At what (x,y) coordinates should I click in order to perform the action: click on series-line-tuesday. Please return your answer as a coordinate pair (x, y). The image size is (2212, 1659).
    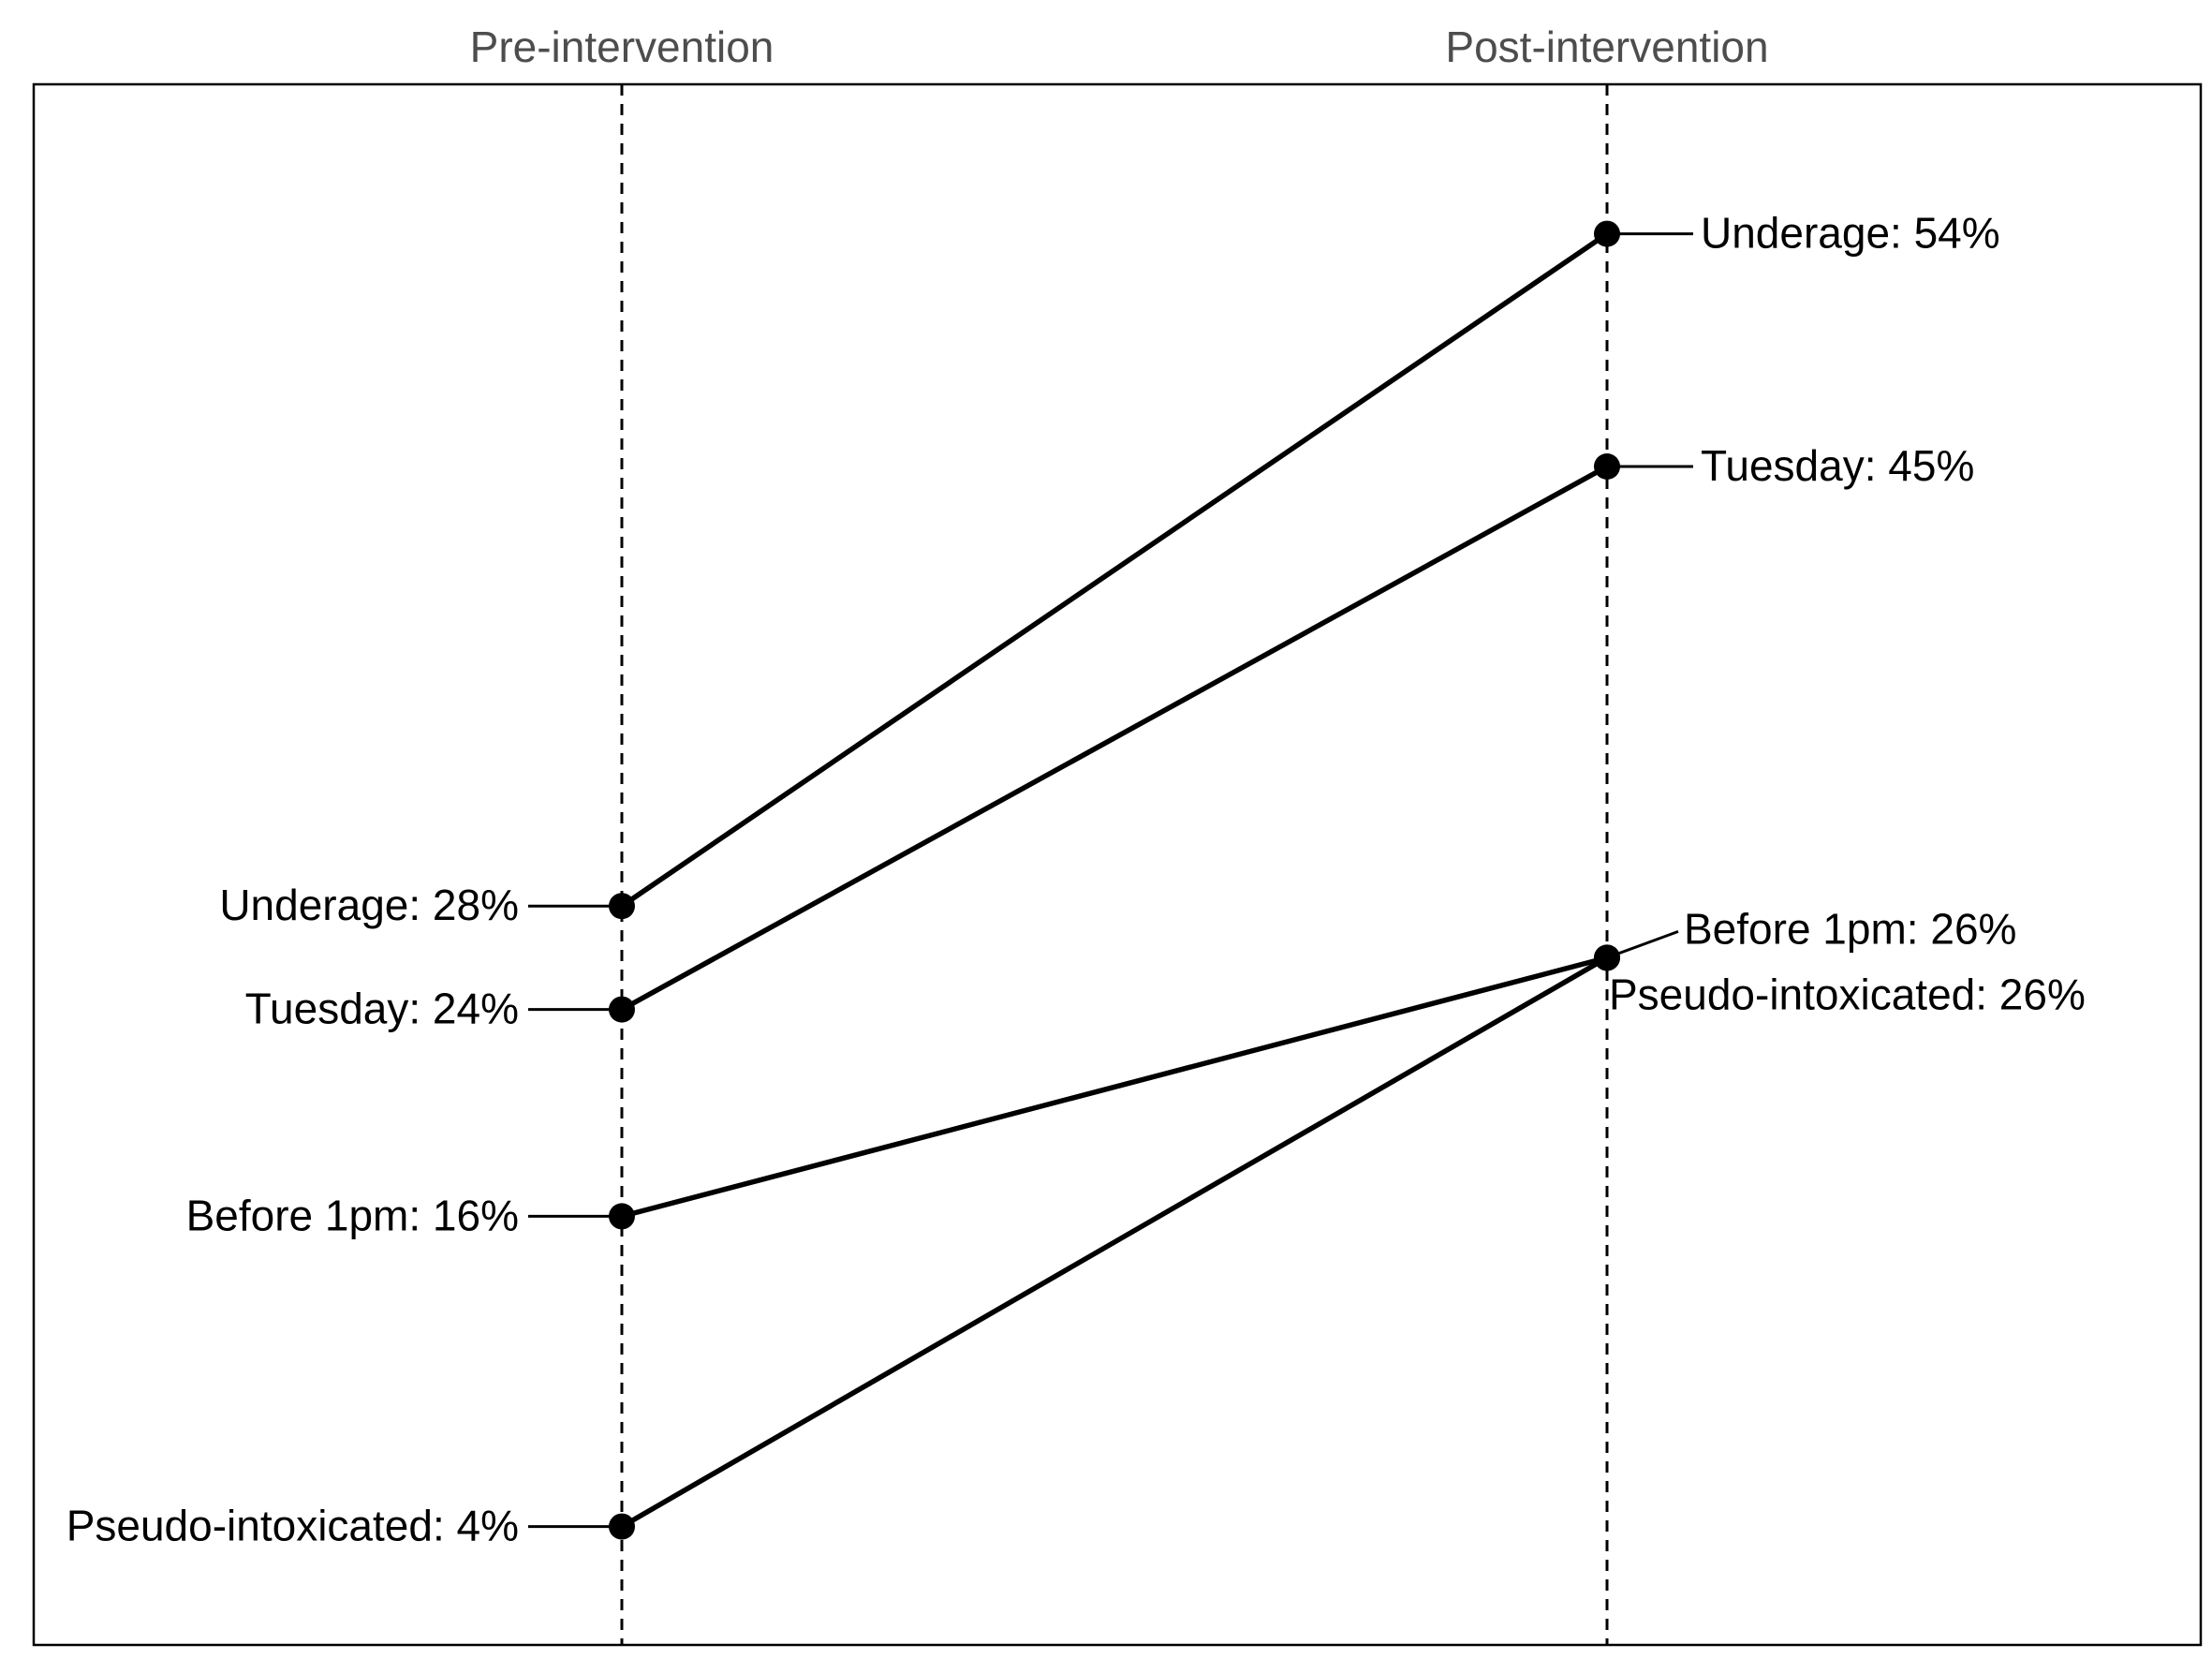
    Looking at the image, I should click on (1114, 739).